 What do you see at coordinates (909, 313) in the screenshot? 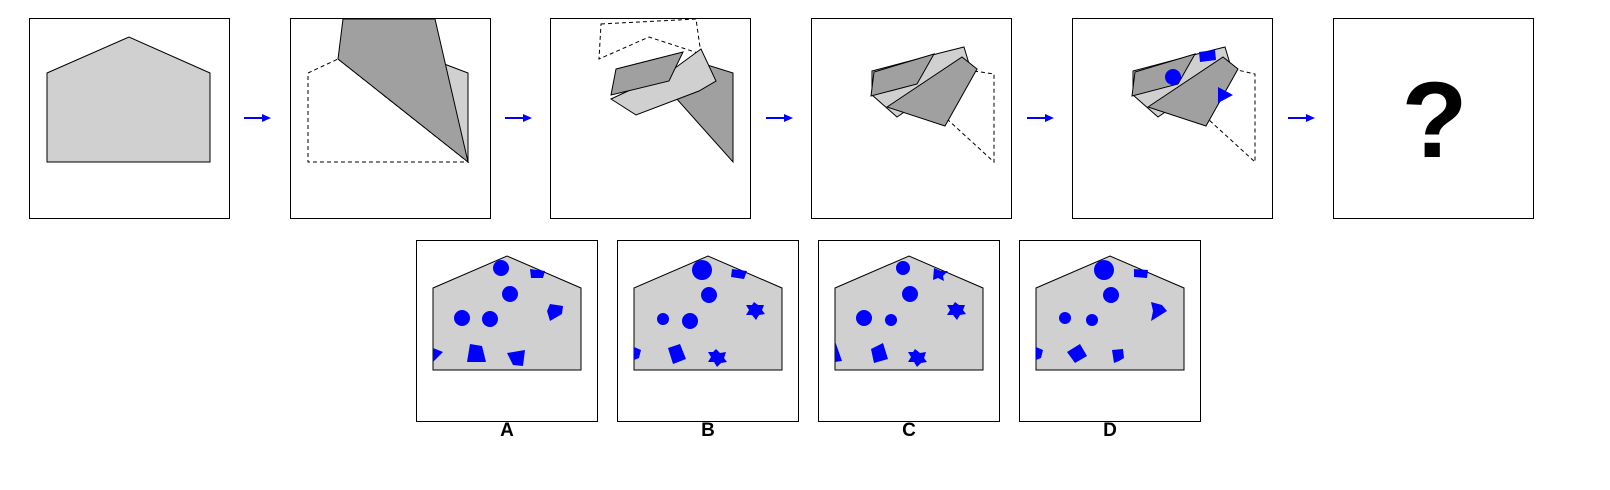
I see `option-c-diagram` at bounding box center [909, 313].